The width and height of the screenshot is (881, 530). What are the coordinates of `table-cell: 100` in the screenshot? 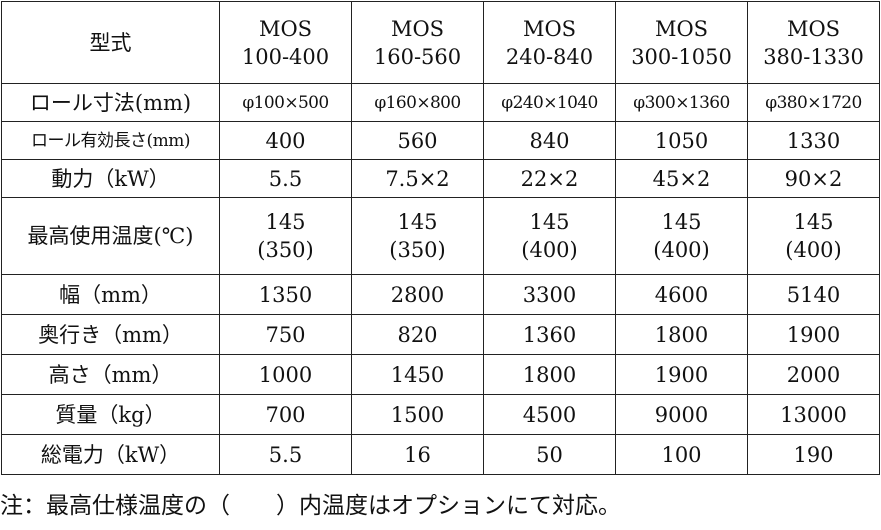 It's located at (681, 454).